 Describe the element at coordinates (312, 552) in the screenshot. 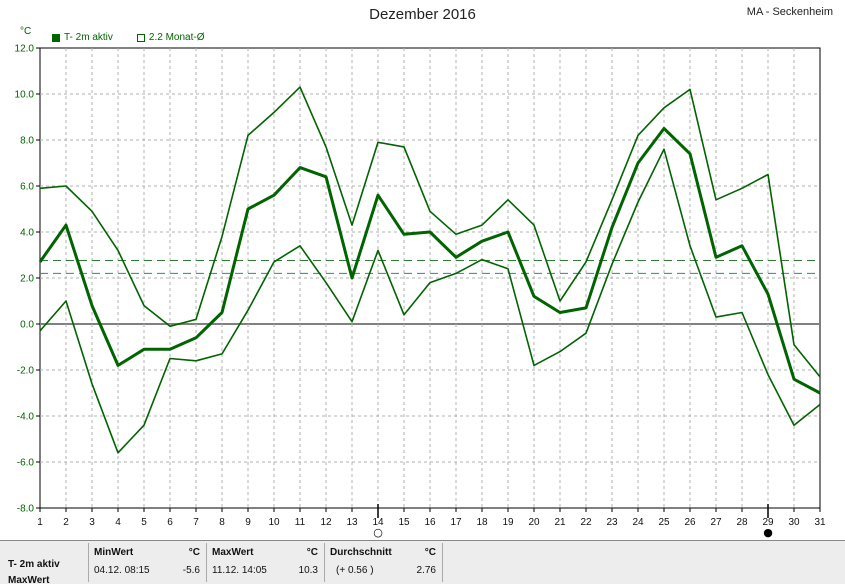

I see `footer-max-unit: °C` at that location.